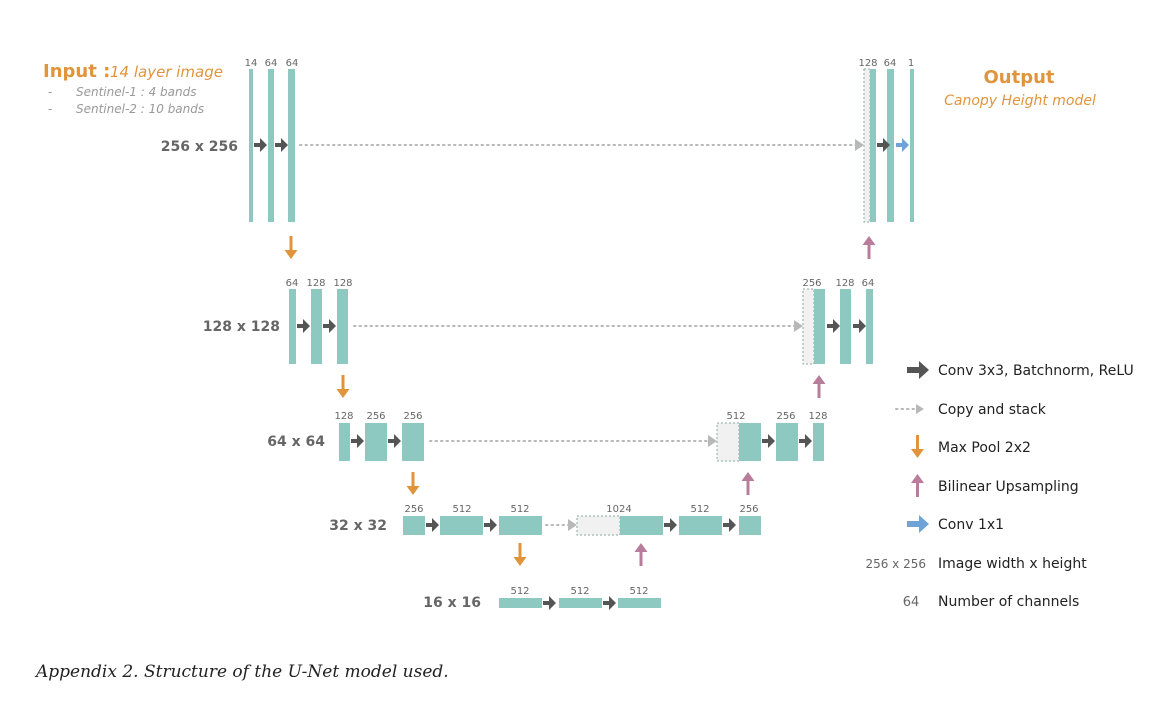  I want to click on input-title: Input :, so click(76, 71).